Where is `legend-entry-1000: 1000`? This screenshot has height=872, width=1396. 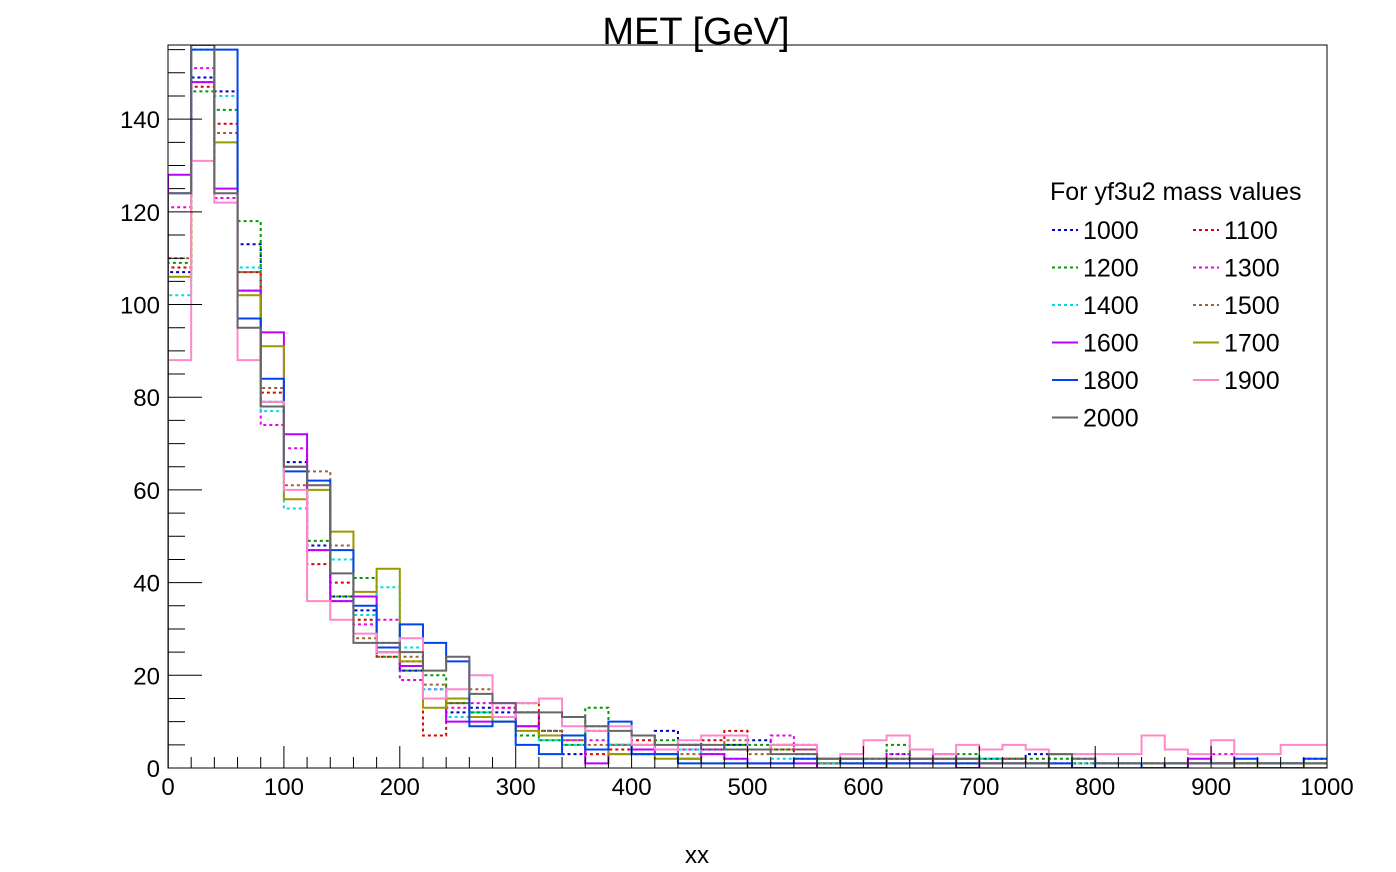 legend-entry-1000: 1000 is located at coordinates (1095, 231).